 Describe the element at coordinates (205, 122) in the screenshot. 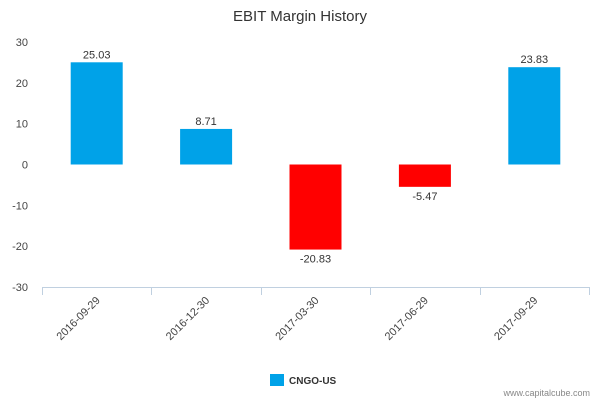

I see `data-label-2016-12-30: 8.71` at that location.